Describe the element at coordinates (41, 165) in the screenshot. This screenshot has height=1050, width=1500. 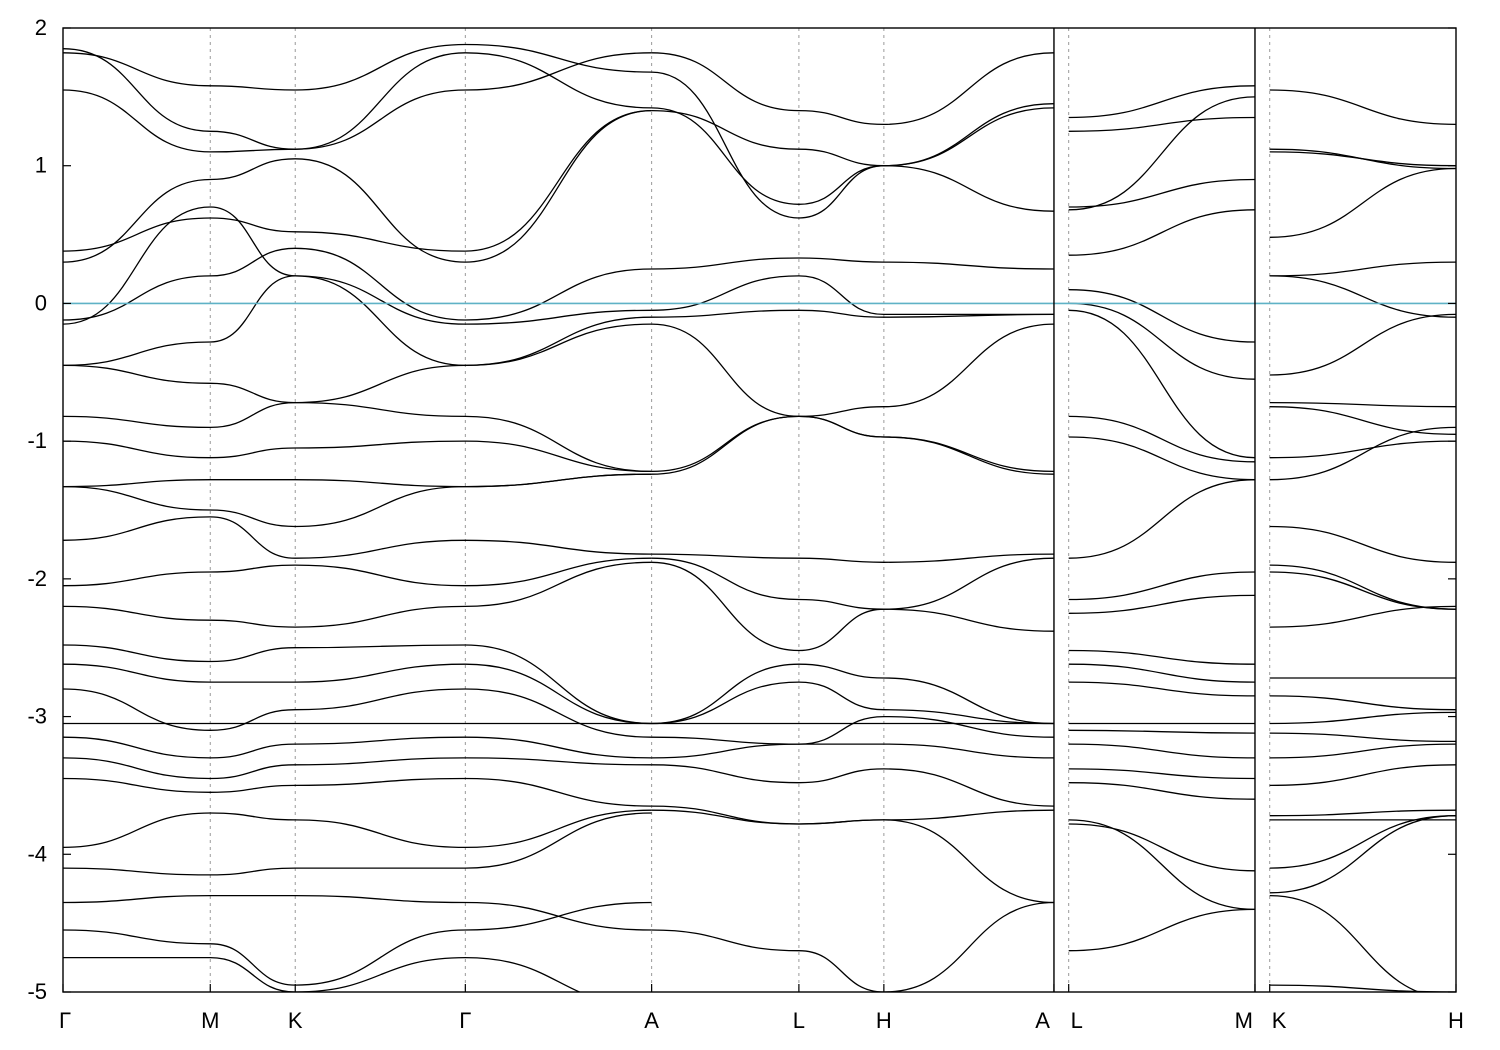
I see `y-tick-label: 1` at that location.